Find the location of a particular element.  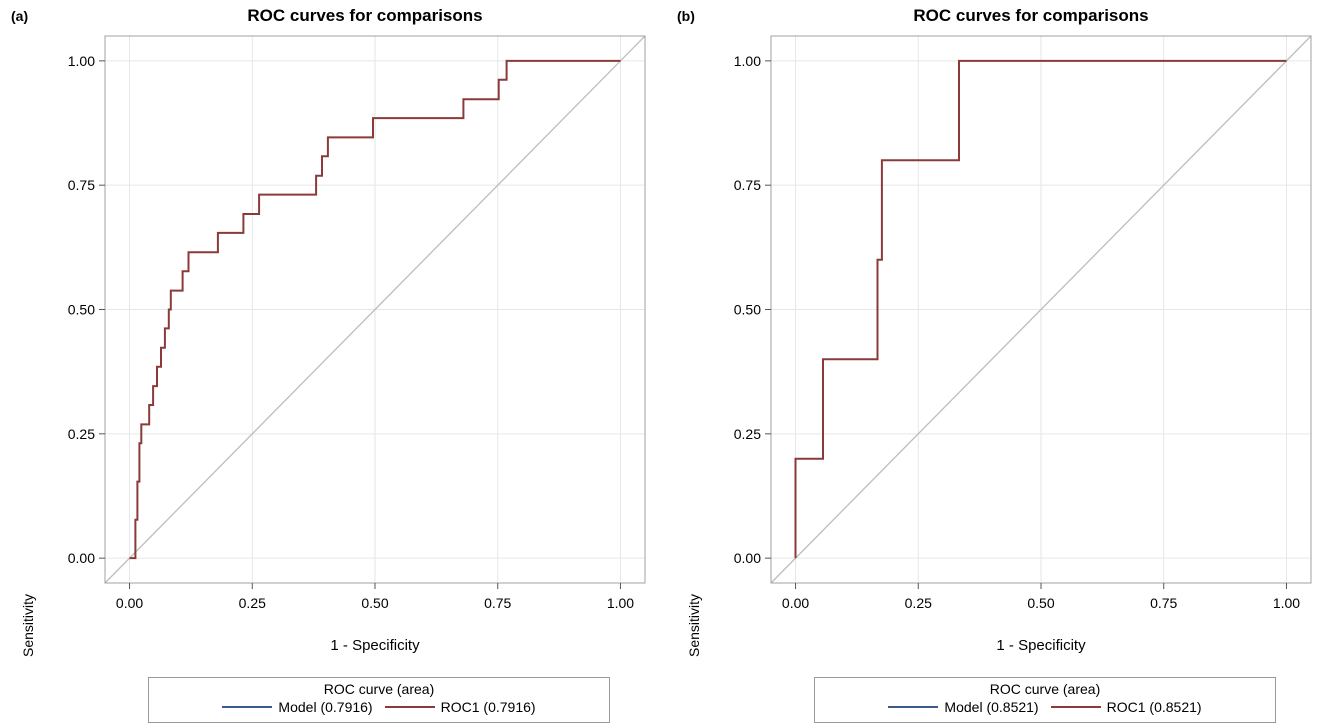

legend-entry-model: Model (0.8521) is located at coordinates (963, 707).